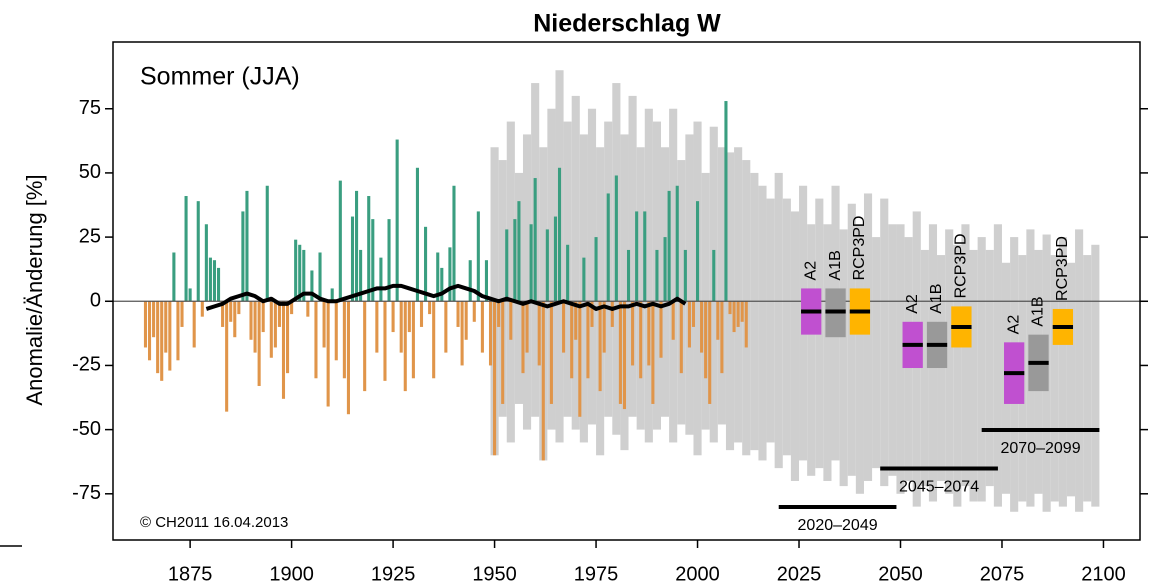 This screenshot has height=587, width=1150. I want to click on y-axis-label: Anomalie/Änderung [%], so click(34, 289).